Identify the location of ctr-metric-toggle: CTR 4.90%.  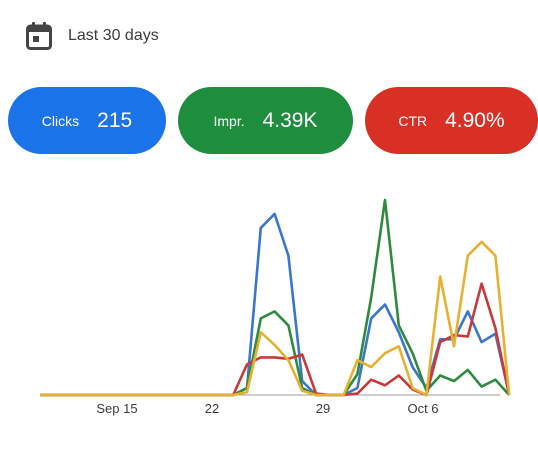
(451, 120).